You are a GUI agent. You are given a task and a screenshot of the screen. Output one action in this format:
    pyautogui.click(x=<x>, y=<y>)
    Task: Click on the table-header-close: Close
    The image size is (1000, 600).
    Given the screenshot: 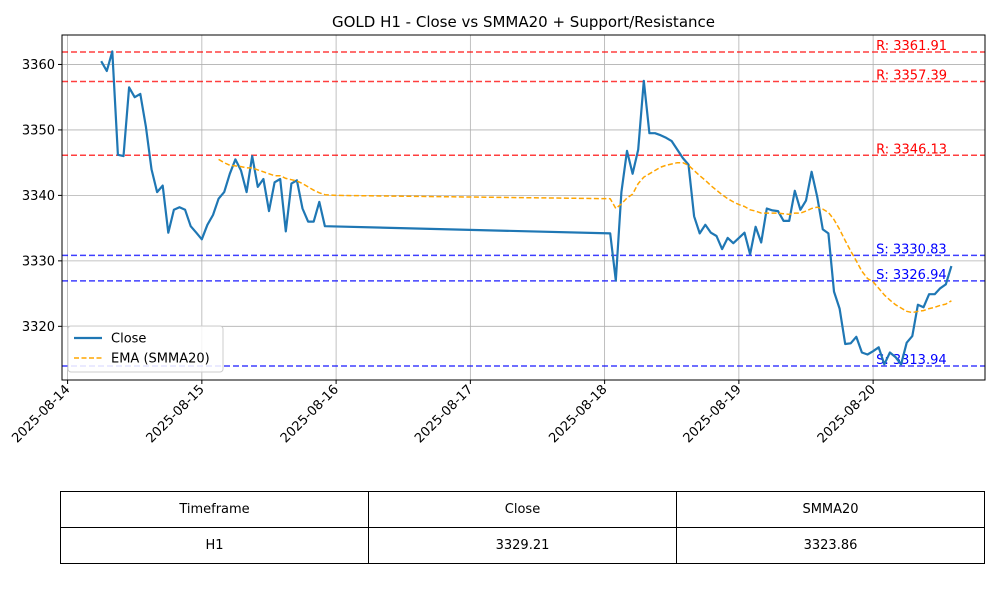 What is the action you would take?
    pyautogui.click(x=522, y=509)
    